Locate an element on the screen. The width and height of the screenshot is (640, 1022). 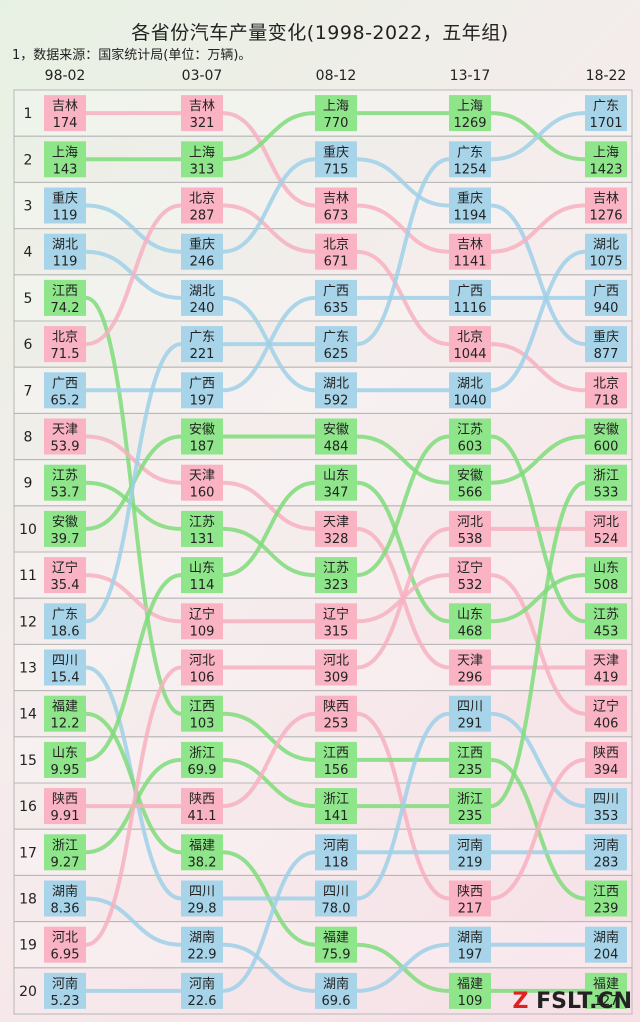
province-cell: 上海 1423 is located at coordinates (606, 159).